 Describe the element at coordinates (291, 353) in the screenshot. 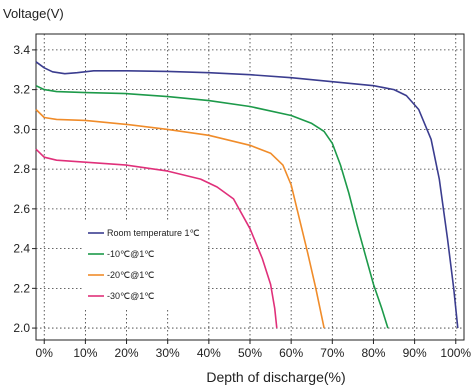

I see `x-tick-label: 60%` at that location.